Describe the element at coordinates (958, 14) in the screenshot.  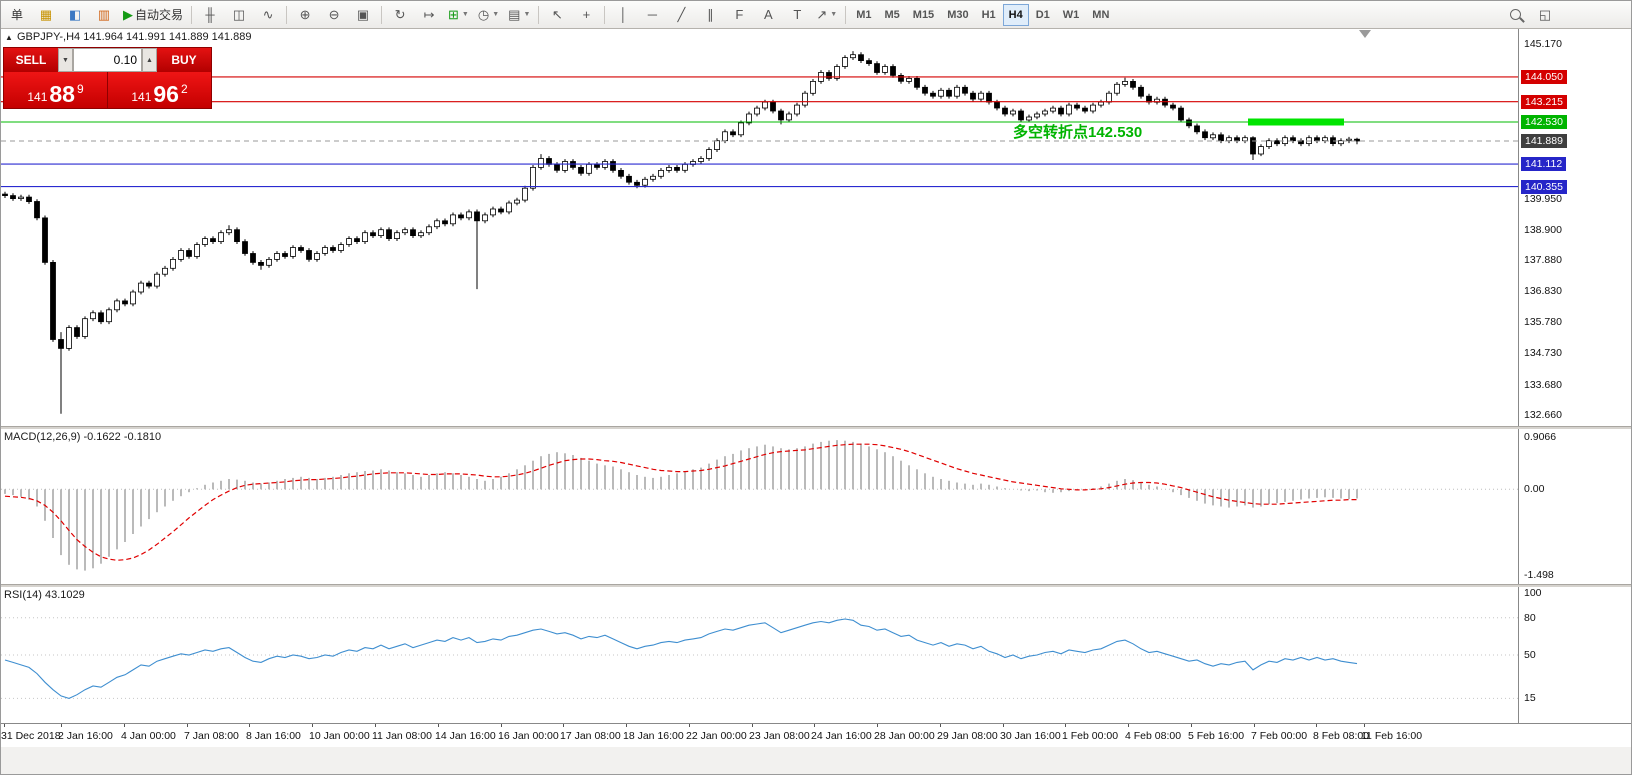
I see `timeframe-m30-button: M30` at that location.